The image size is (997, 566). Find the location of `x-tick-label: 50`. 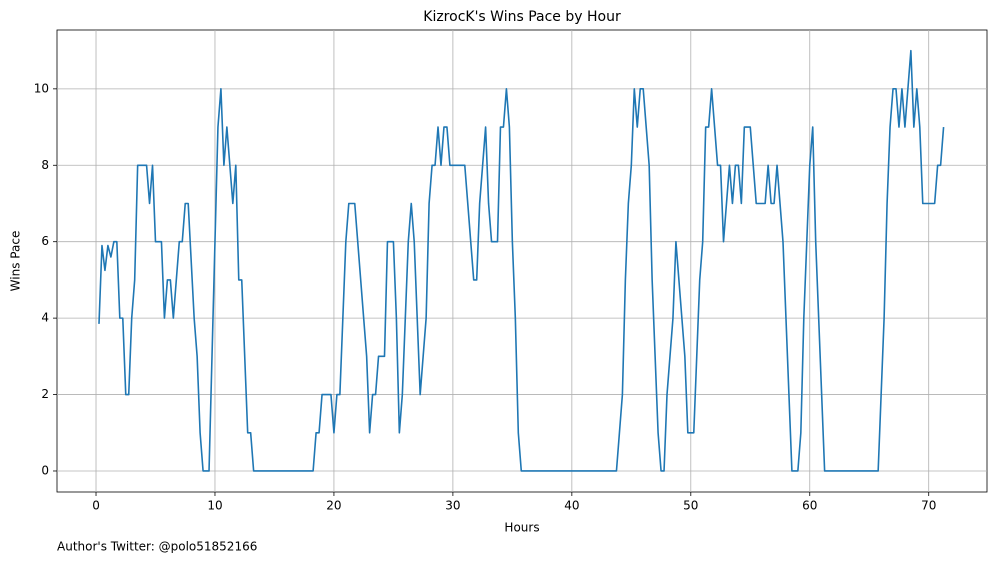

x-tick-label: 50 is located at coordinates (690, 506).